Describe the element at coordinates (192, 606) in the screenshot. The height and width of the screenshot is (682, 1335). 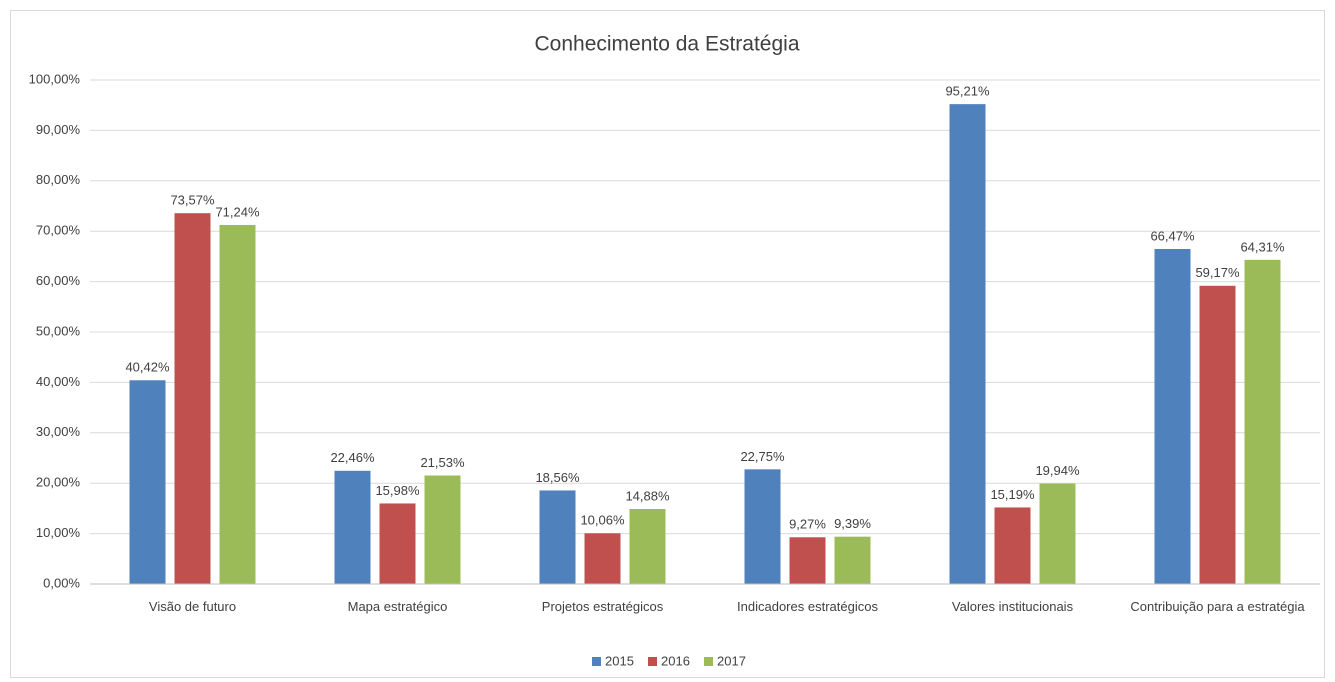
I see `x-tick-label: Visão de futuro` at that location.